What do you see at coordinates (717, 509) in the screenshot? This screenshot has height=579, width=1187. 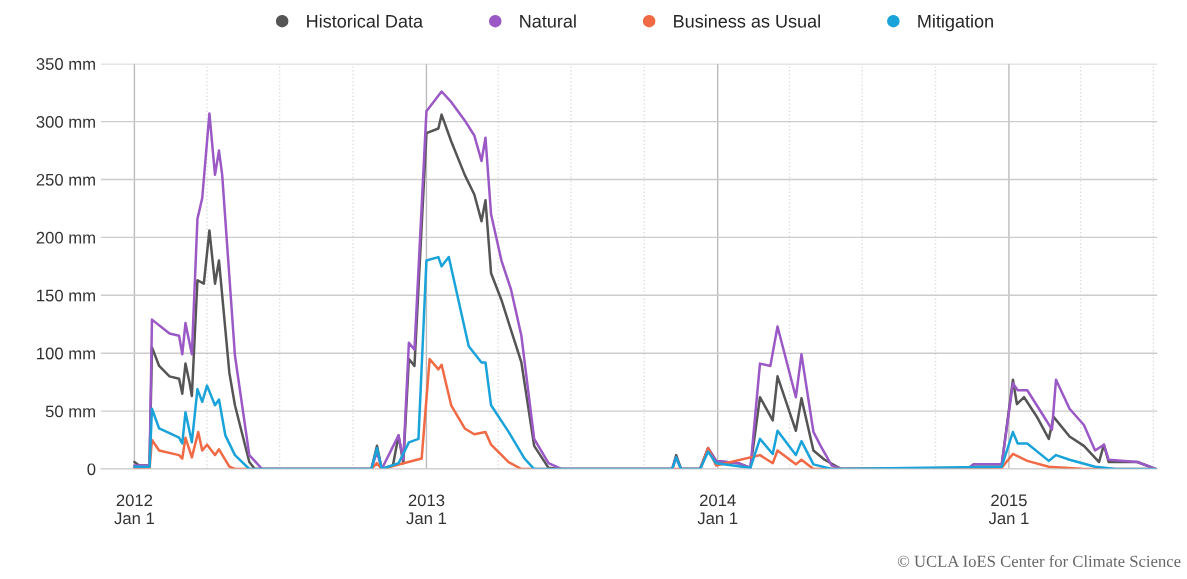 I see `x-tick-label: 2014 Jan 1` at bounding box center [717, 509].